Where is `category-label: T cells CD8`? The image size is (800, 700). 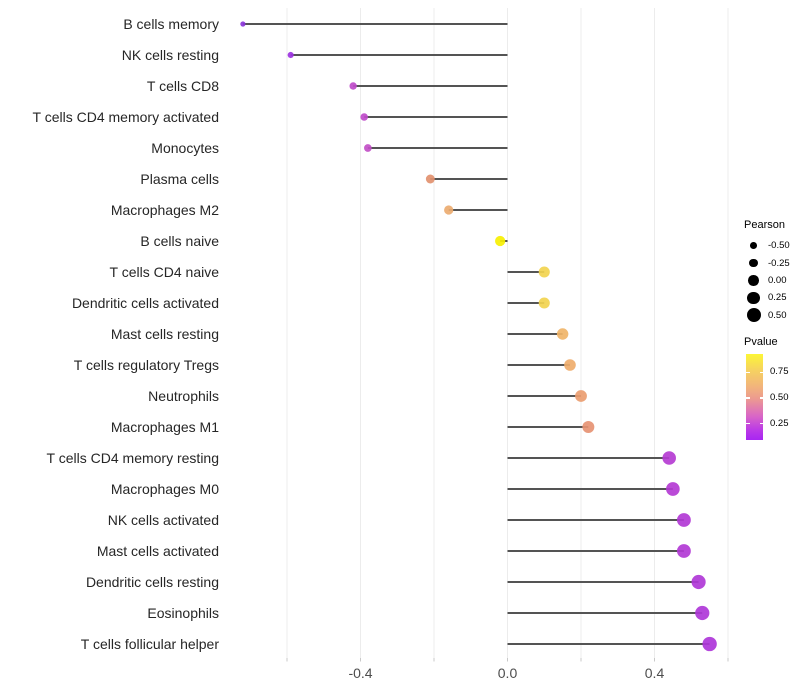 category-label: T cells CD8 is located at coordinates (183, 86).